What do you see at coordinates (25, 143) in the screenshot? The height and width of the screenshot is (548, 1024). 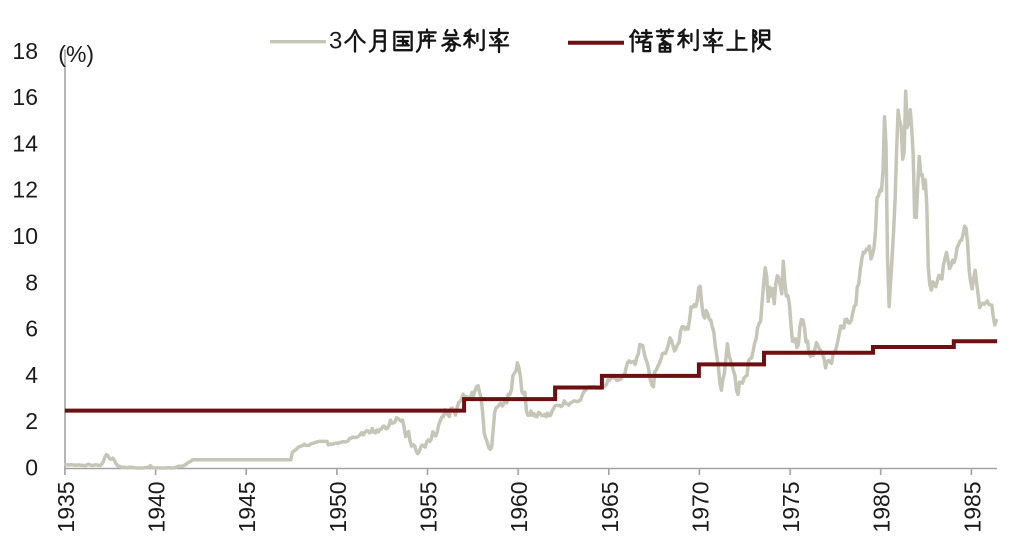 I see `svg-text: 14` at bounding box center [25, 143].